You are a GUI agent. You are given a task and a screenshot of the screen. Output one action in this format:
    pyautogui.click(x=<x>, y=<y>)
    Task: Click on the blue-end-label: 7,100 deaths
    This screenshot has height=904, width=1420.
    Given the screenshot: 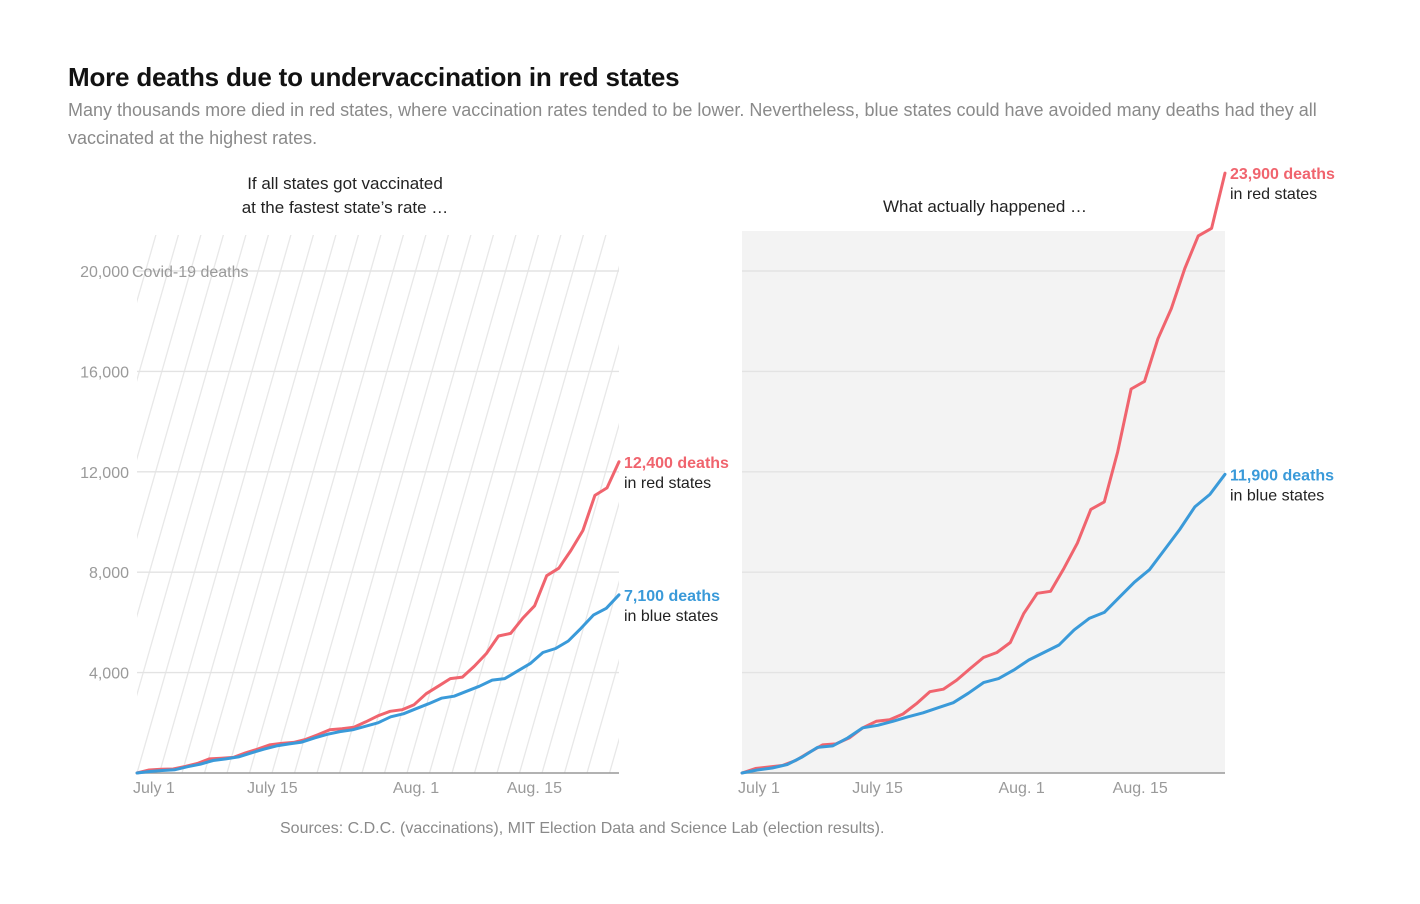 What is the action you would take?
    pyautogui.click(x=672, y=596)
    